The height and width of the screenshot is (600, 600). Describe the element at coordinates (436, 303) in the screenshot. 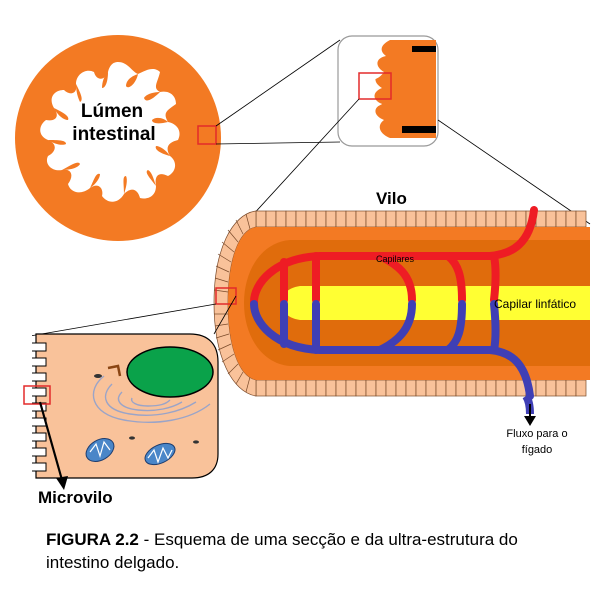

I see `lymphatic-capillary` at that location.